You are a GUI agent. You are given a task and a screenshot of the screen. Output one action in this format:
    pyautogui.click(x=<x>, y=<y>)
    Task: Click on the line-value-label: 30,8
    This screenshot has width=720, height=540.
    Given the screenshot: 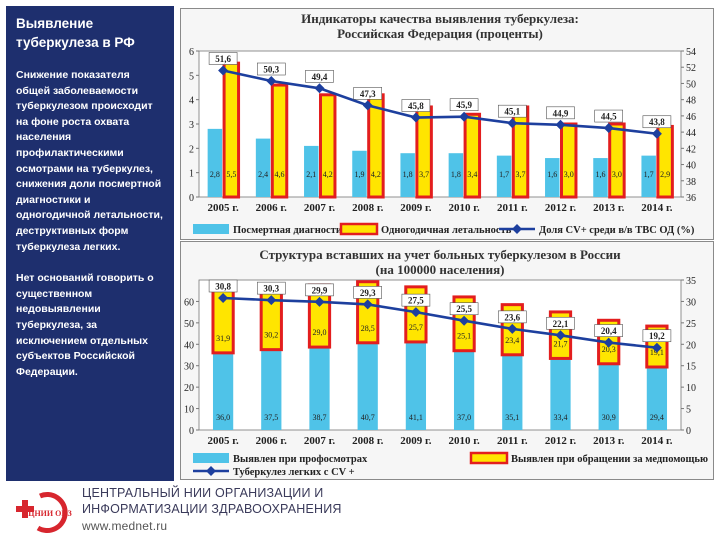 What is the action you would take?
    pyautogui.click(x=223, y=287)
    